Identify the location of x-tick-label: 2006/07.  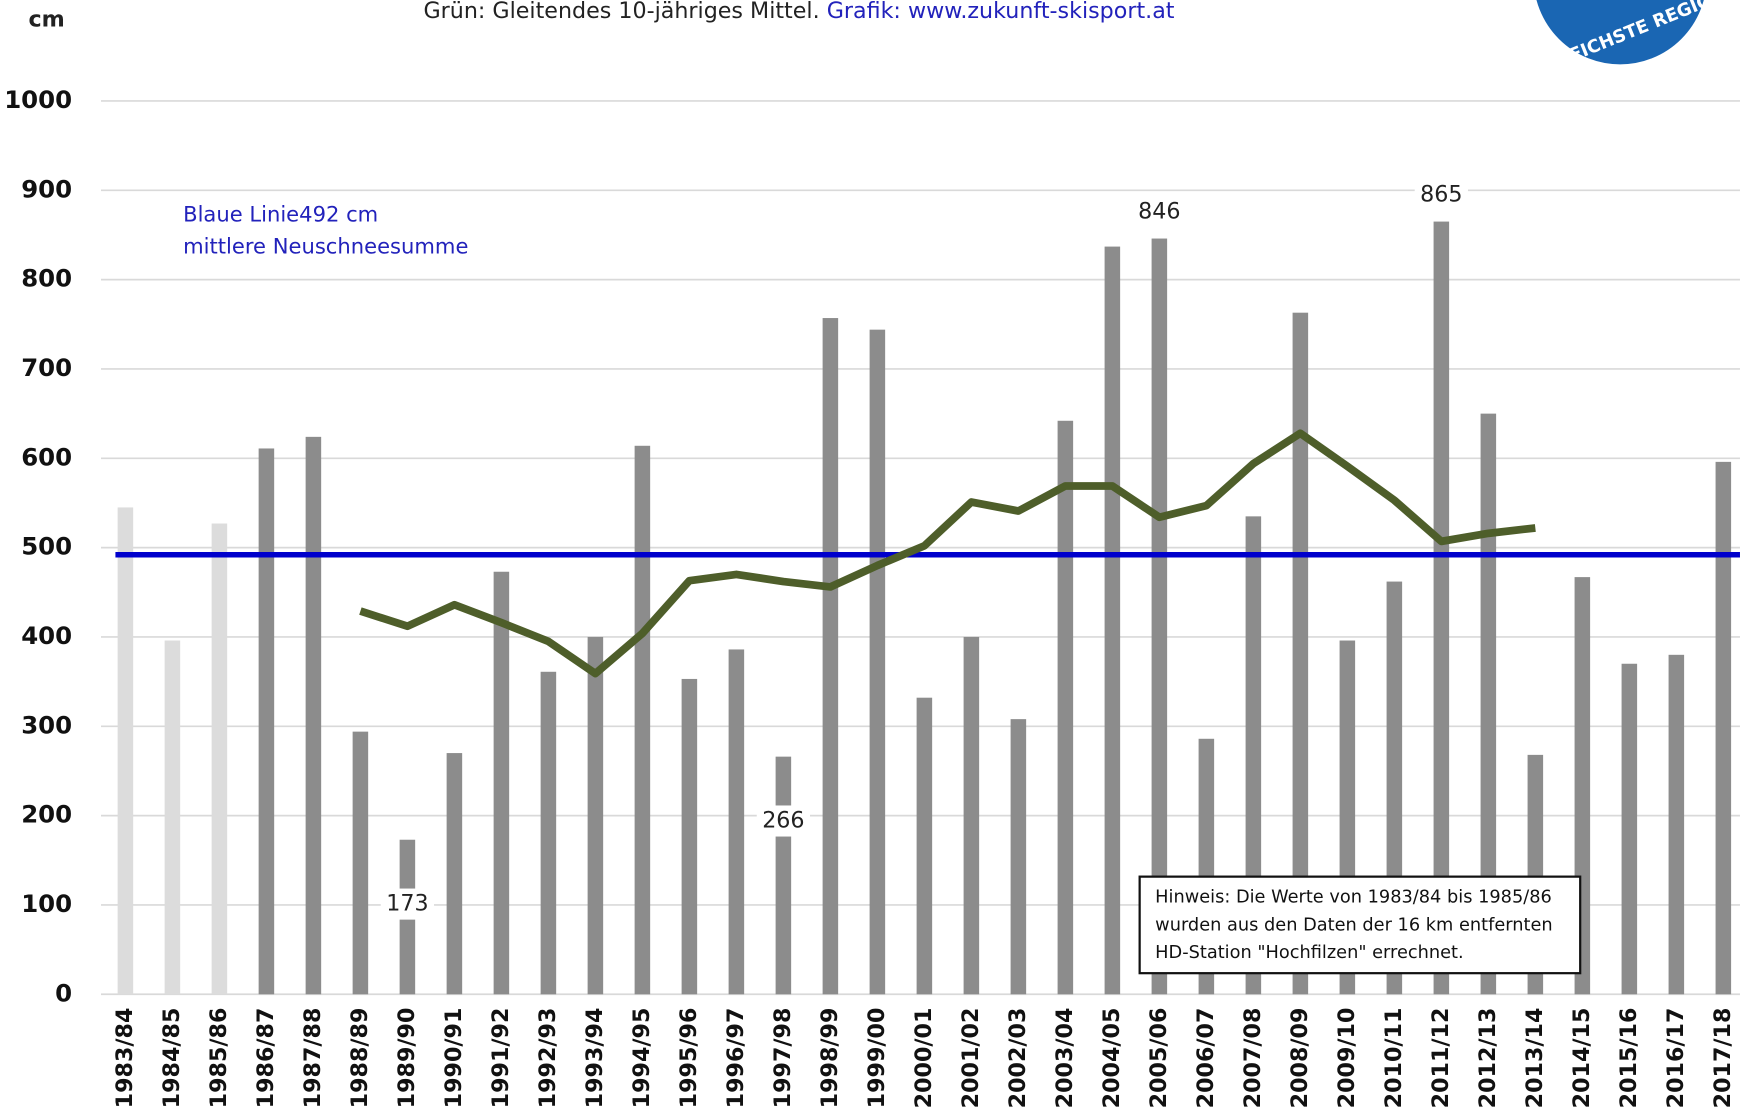
(1206, 1058).